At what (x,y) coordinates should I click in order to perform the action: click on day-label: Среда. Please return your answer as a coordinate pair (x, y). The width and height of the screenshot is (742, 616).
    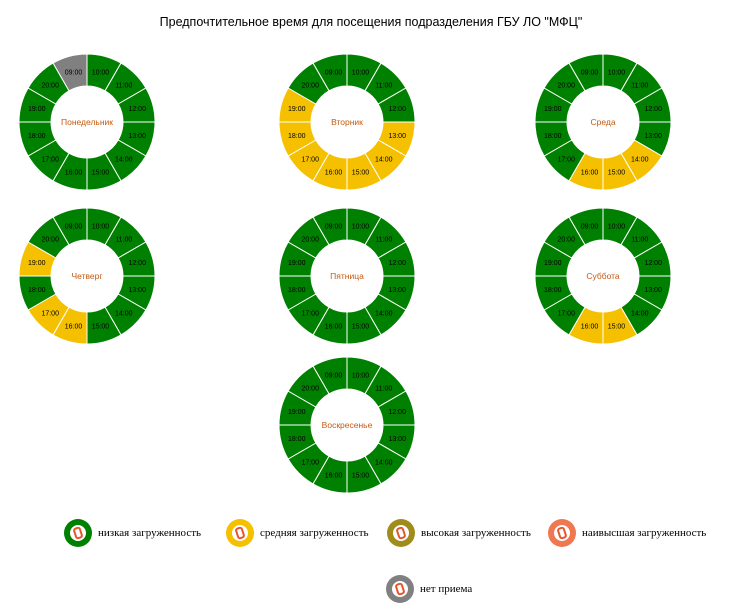
    Looking at the image, I should click on (602, 122).